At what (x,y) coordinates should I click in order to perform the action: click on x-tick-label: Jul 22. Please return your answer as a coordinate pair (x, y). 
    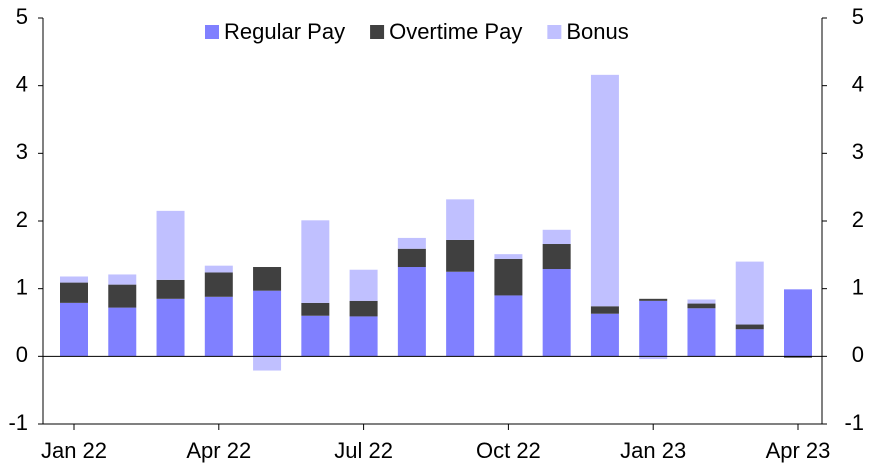
    Looking at the image, I should click on (363, 450).